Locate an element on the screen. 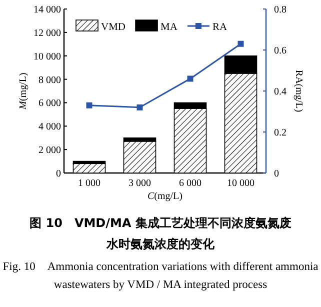  y2-tick-label: 0.2 is located at coordinates (280, 133).